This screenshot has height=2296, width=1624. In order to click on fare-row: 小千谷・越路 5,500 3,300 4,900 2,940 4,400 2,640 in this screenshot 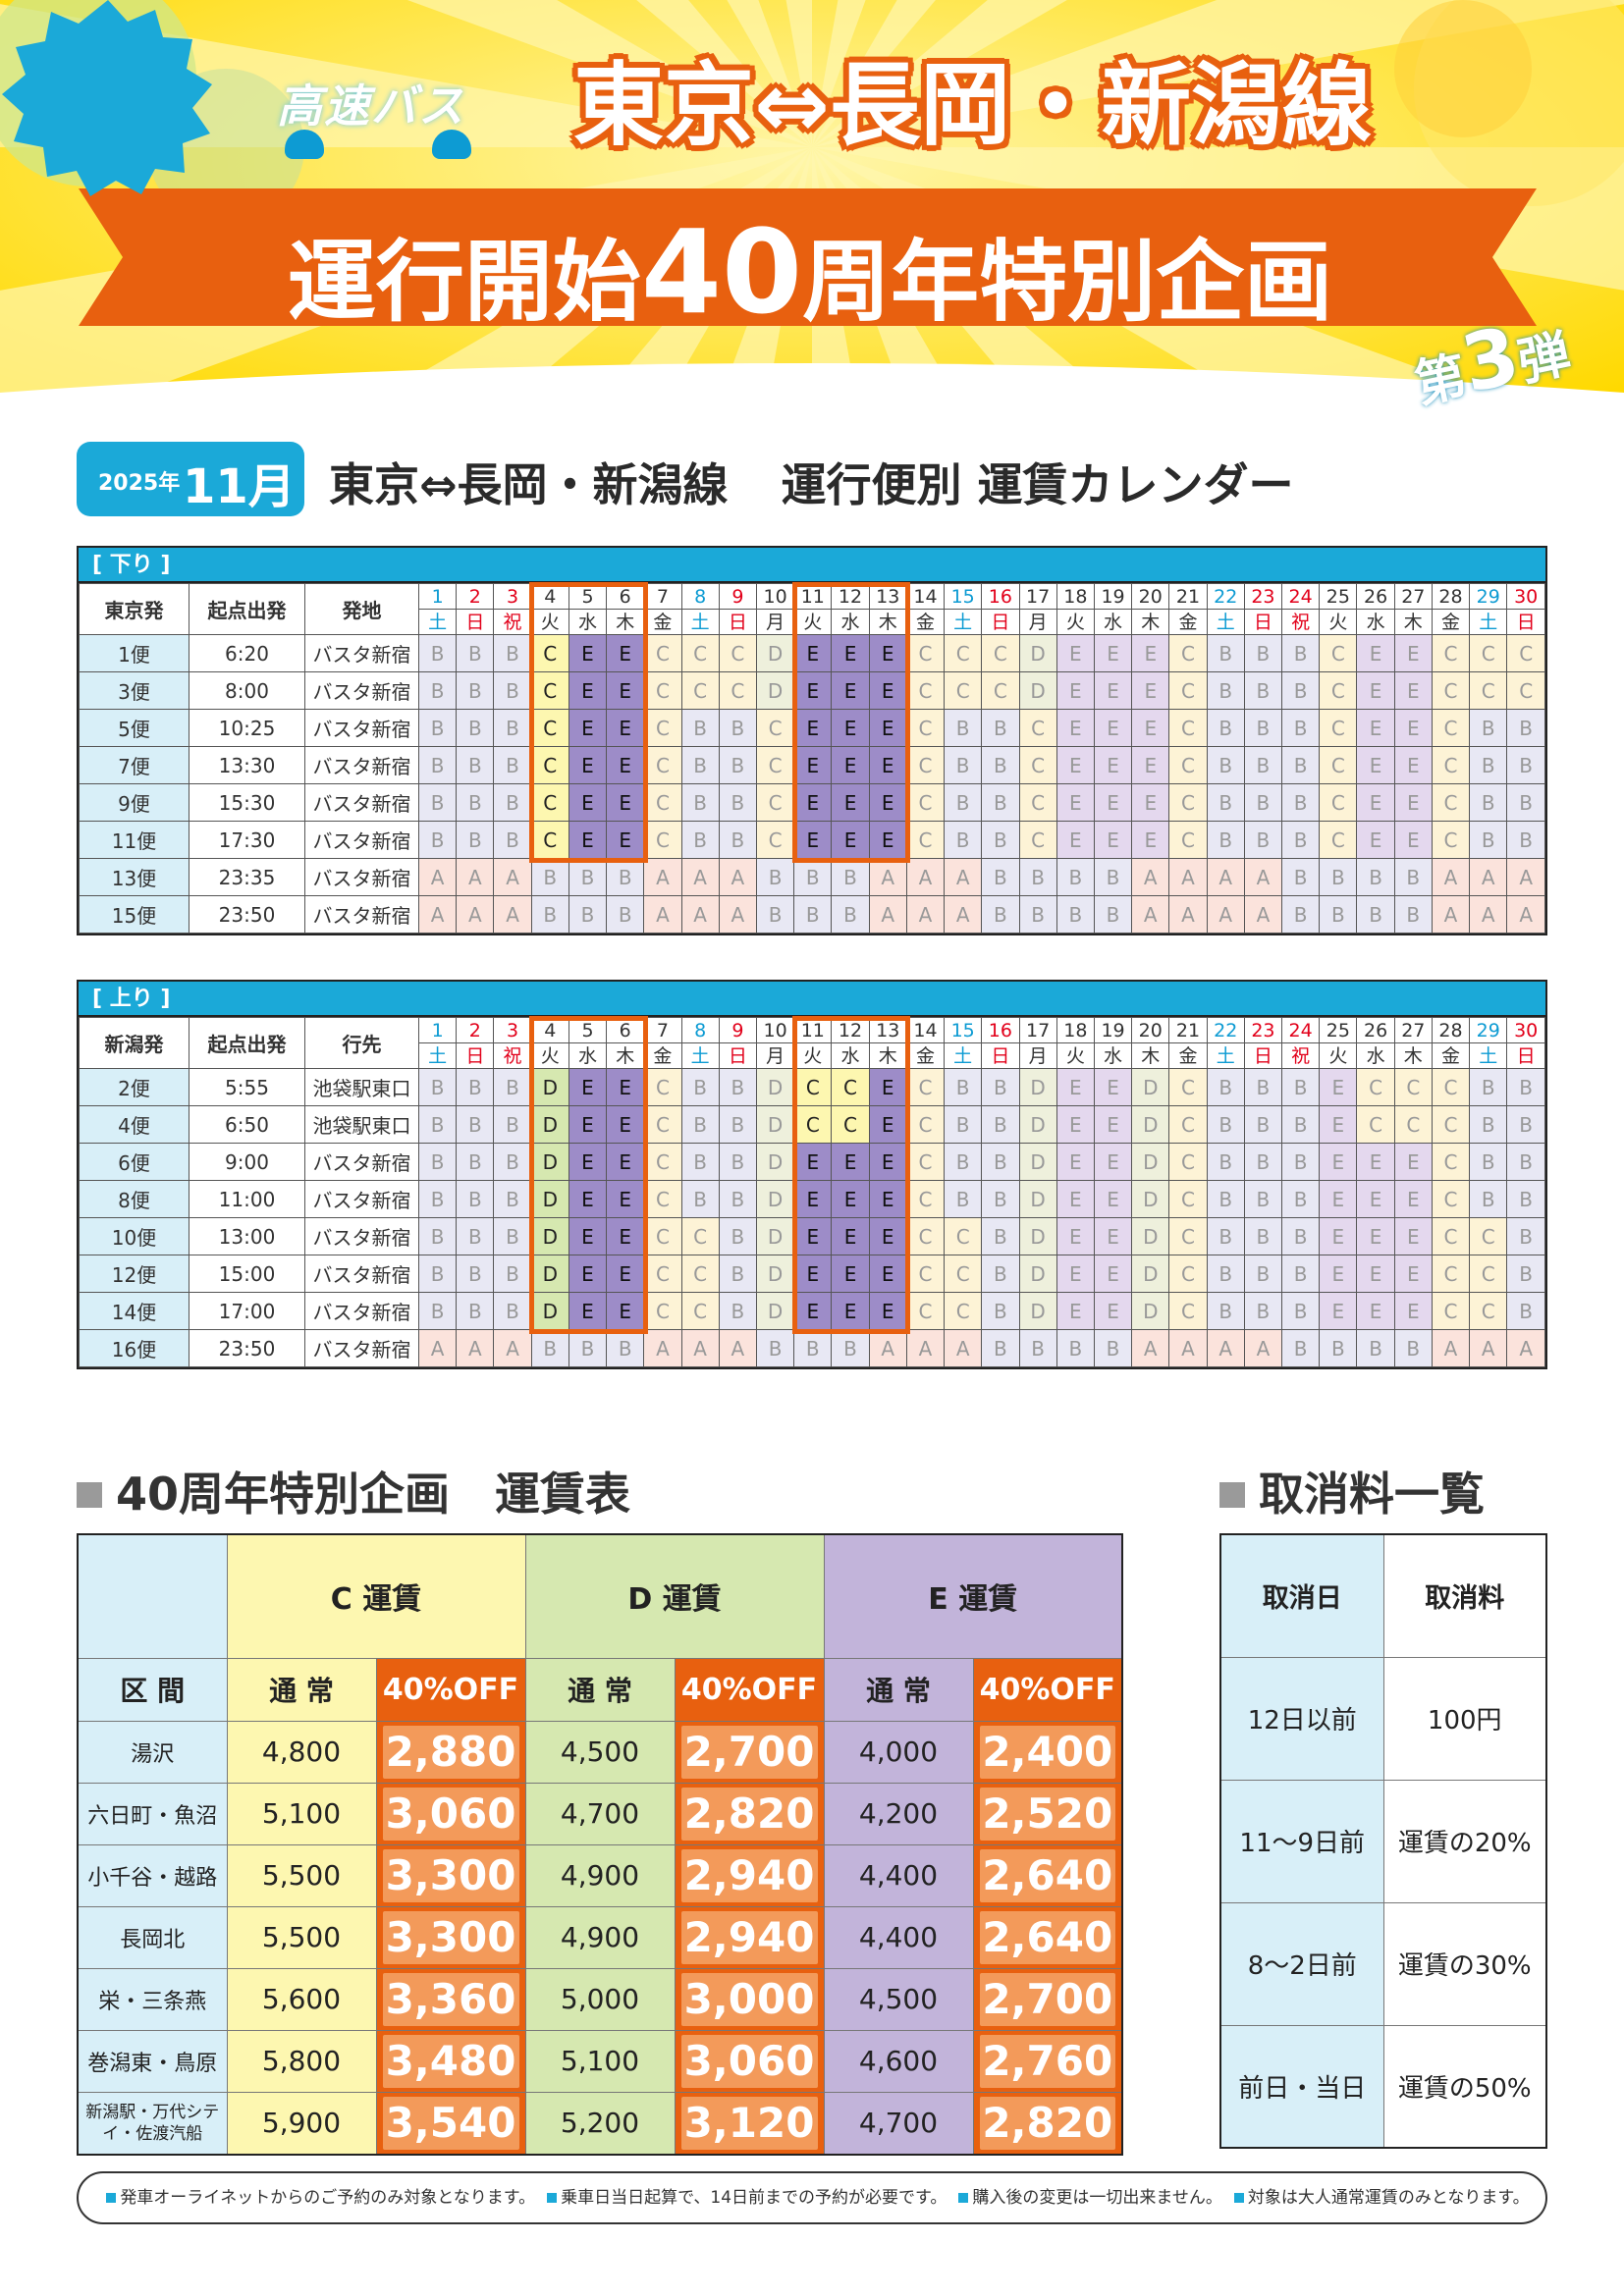, I will do `click(600, 1875)`.